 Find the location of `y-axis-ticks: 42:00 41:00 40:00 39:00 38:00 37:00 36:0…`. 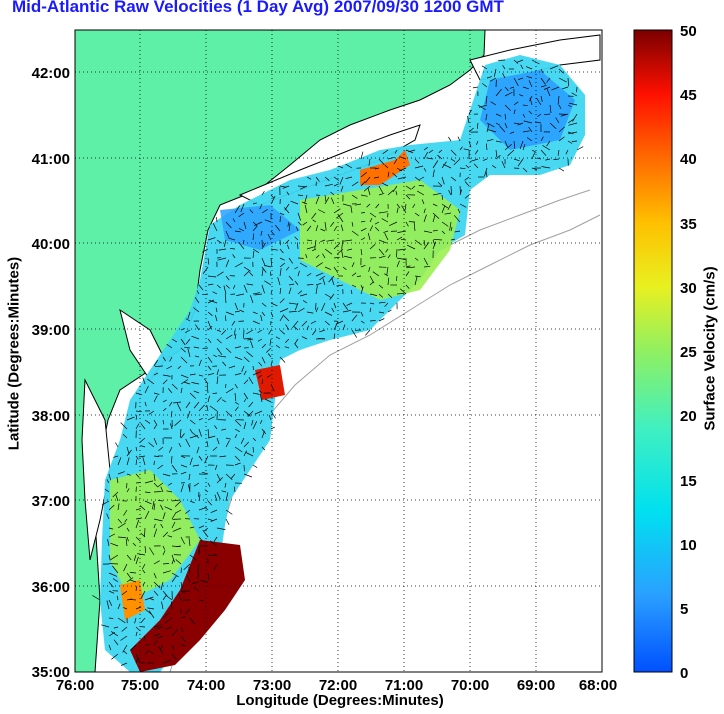

y-axis-ticks: 42:00 41:00 40:00 39:00 38:00 37:00 36:0… is located at coordinates (51, 373).